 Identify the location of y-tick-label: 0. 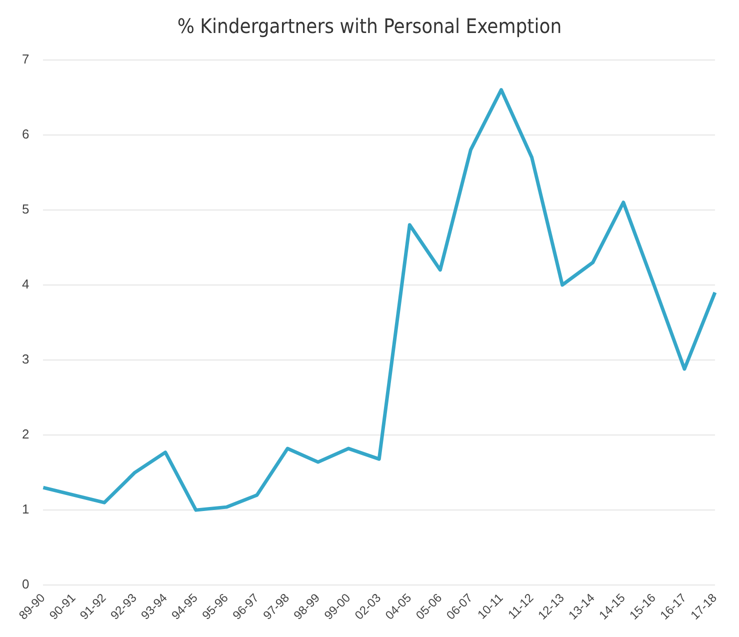
(26, 584).